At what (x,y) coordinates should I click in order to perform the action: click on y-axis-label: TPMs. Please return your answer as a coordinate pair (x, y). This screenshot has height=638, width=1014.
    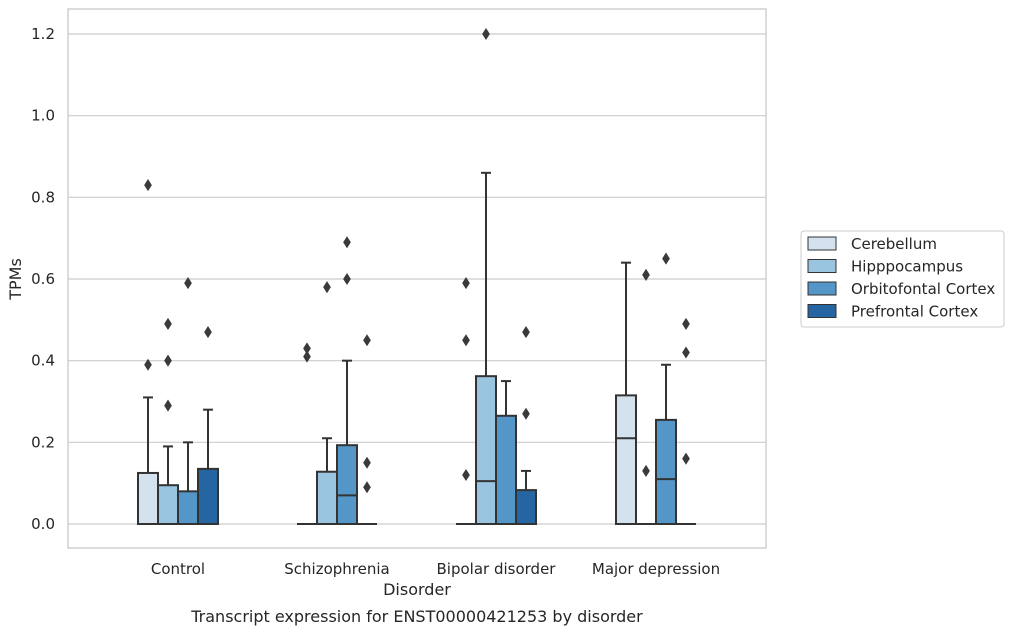
    Looking at the image, I should click on (15, 279).